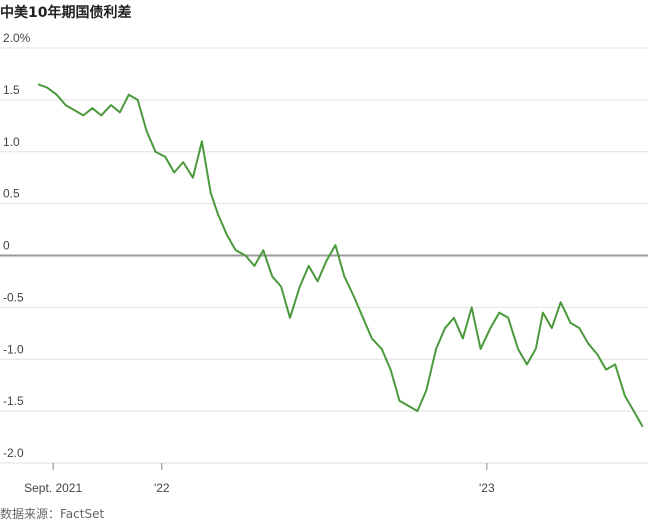  I want to click on y-tick-label: 2.0%, so click(17, 38).